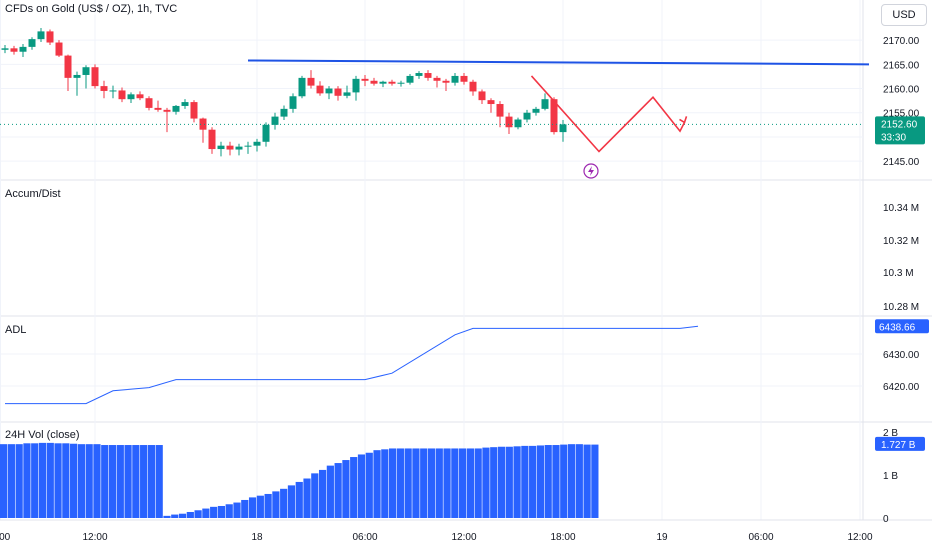 Image resolution: width=932 pixels, height=550 pixels. What do you see at coordinates (558, 62) in the screenshot?
I see `resistance-line` at bounding box center [558, 62].